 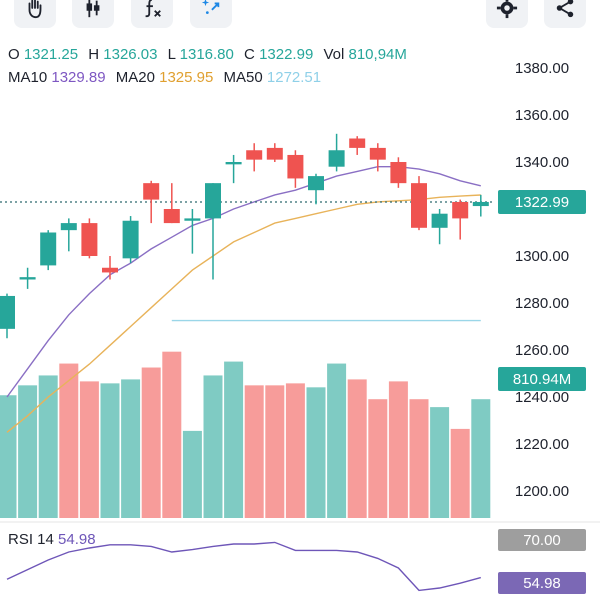 I want to click on candlestick-button, so click(x=93, y=14).